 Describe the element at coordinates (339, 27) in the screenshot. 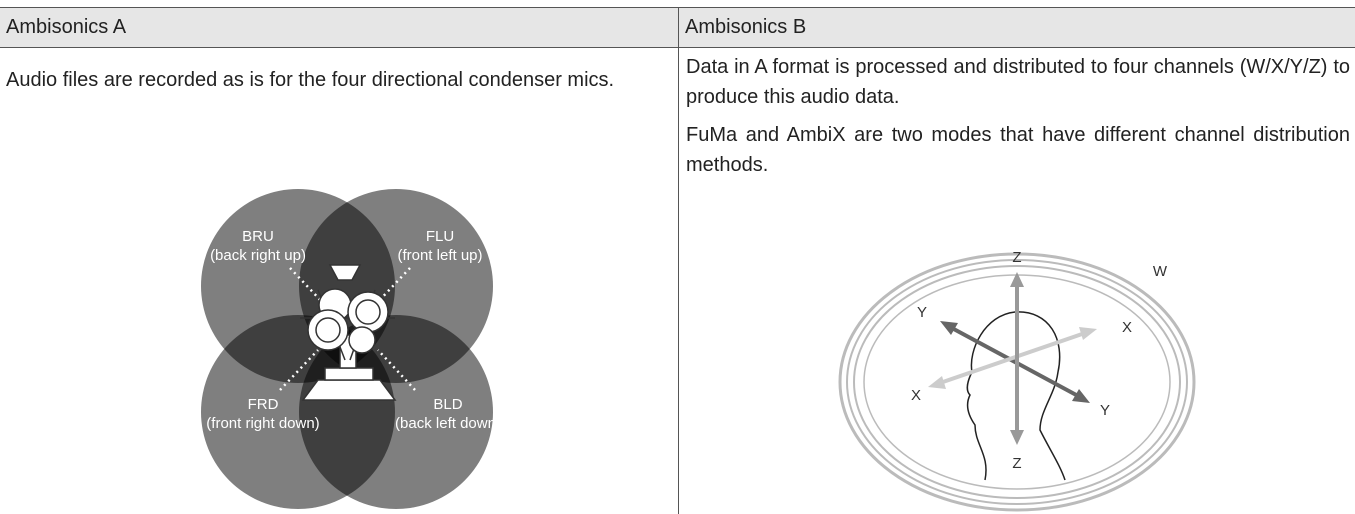

I see `header-cell: Ambisonics A` at that location.